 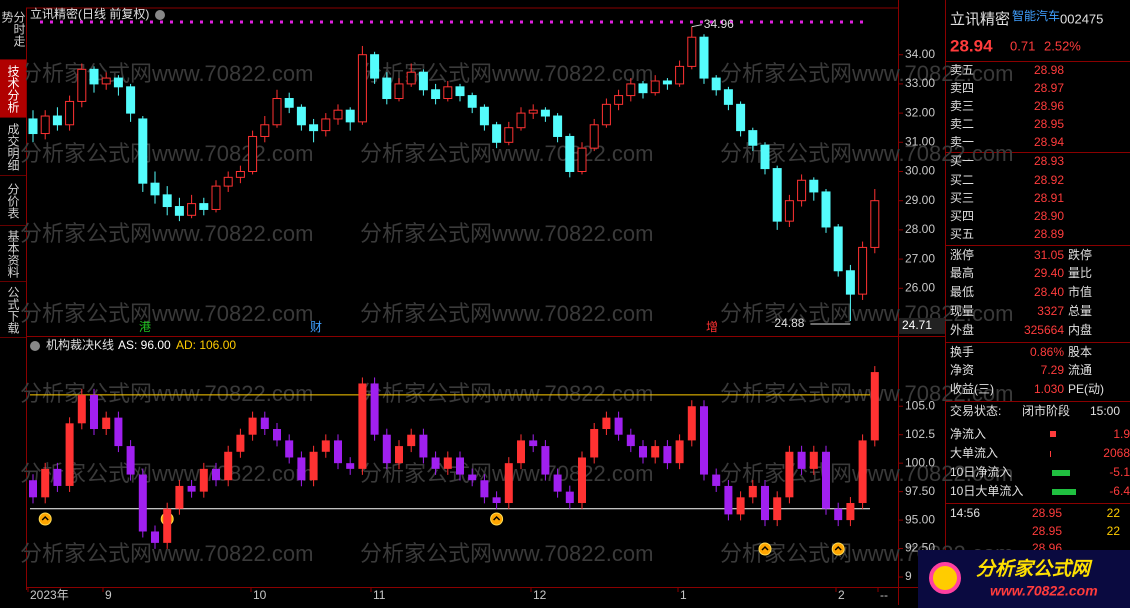 What do you see at coordinates (1049, 292) in the screenshot?
I see `stat-value: 28.40` at bounding box center [1049, 292].